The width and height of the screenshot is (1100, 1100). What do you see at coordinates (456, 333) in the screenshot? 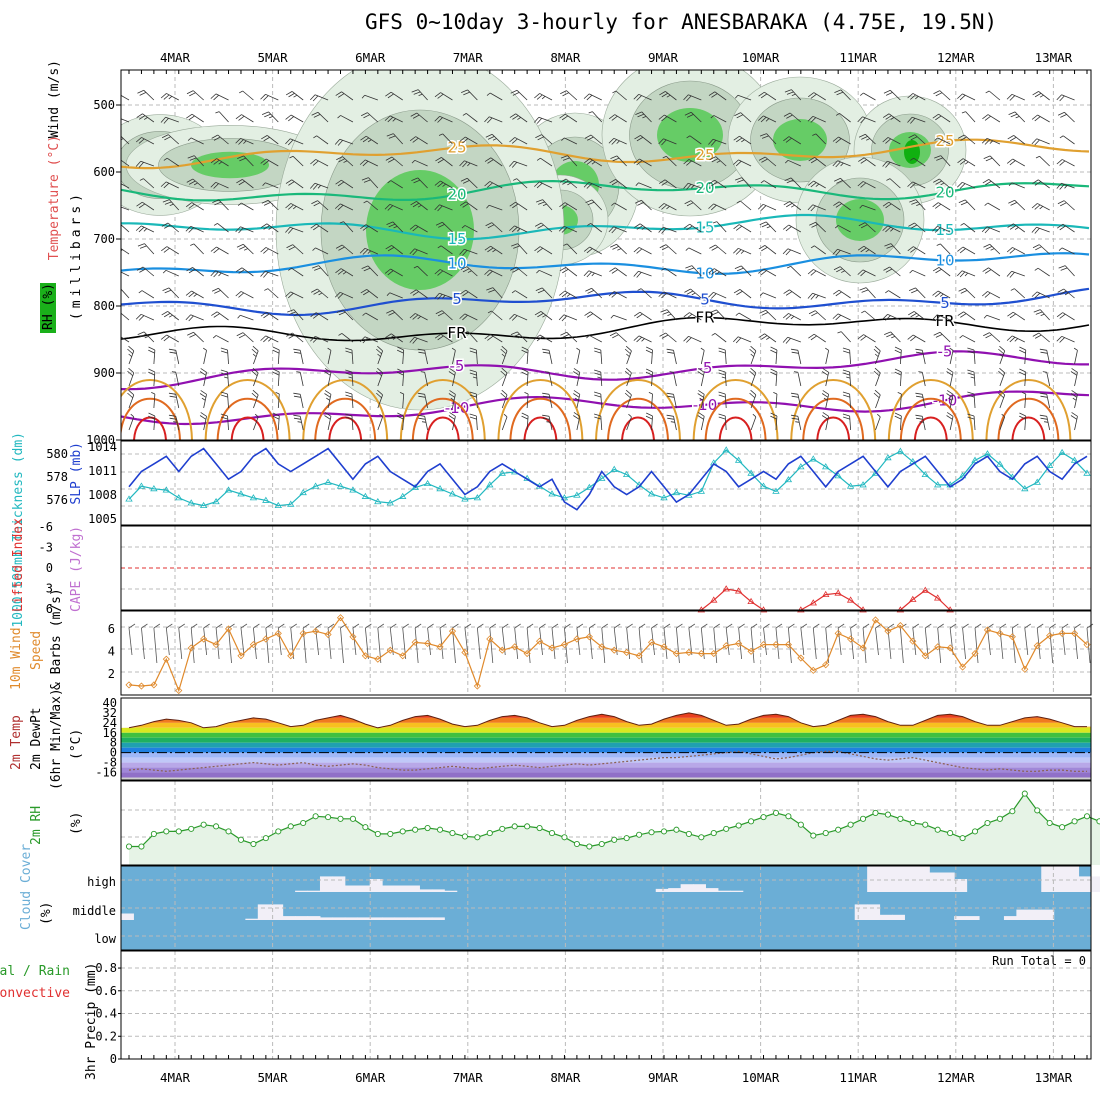
I see `isotherm-label: FR` at bounding box center [456, 333].